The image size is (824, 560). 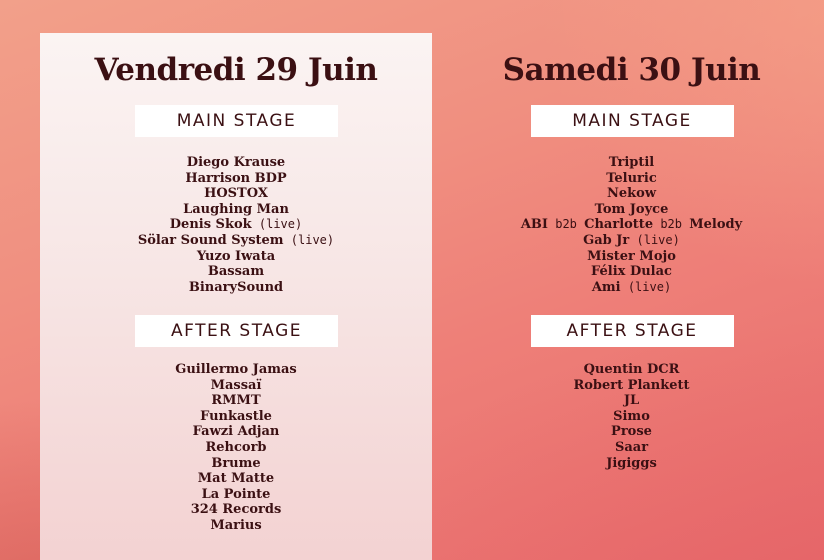 I want to click on artist-name: Félix Dulac, so click(x=631, y=272).